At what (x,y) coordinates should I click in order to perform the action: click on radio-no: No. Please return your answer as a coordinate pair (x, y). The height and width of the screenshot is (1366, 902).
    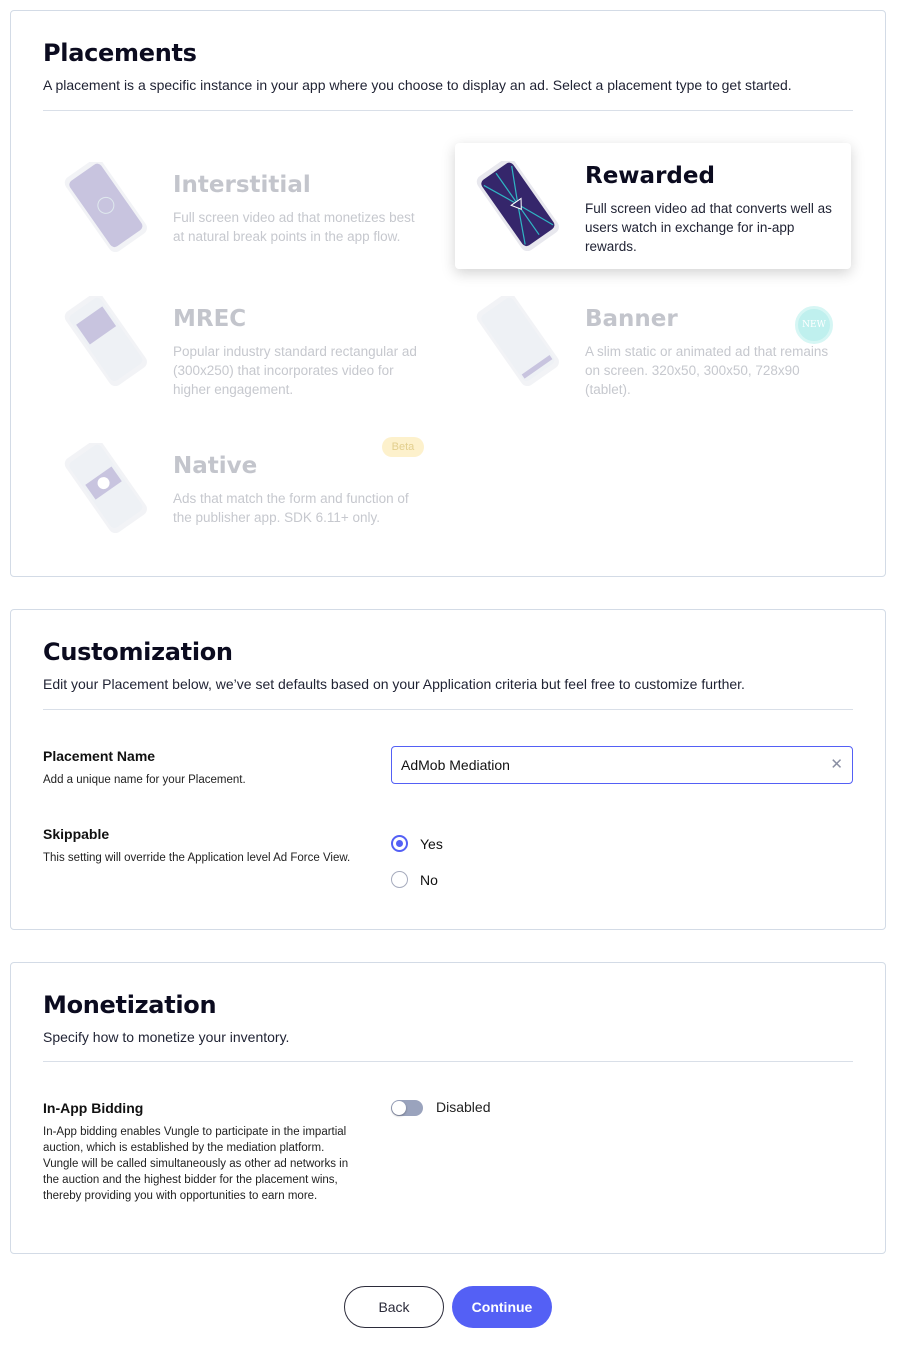
    Looking at the image, I should click on (414, 879).